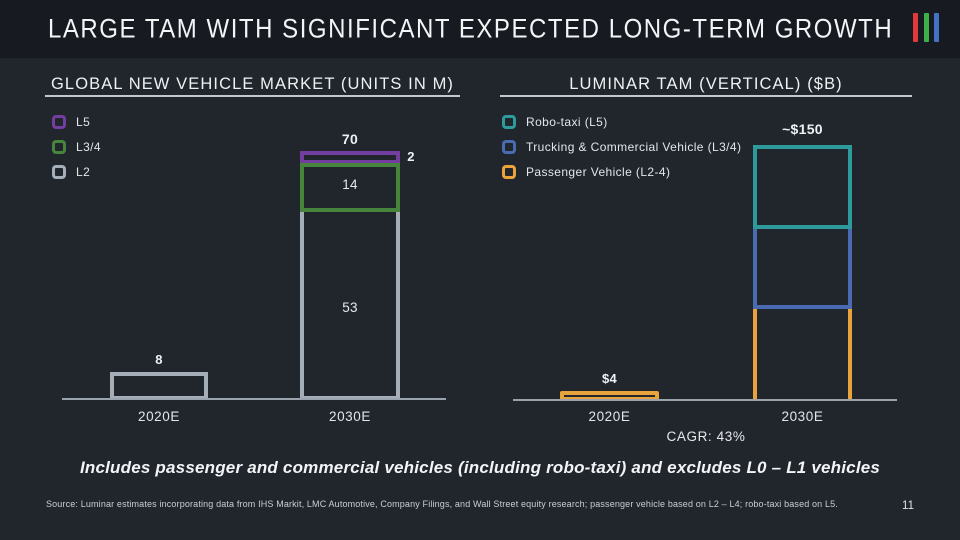 The width and height of the screenshot is (960, 540). Describe the element at coordinates (706, 96) in the screenshot. I see `right-title-rule` at that location.